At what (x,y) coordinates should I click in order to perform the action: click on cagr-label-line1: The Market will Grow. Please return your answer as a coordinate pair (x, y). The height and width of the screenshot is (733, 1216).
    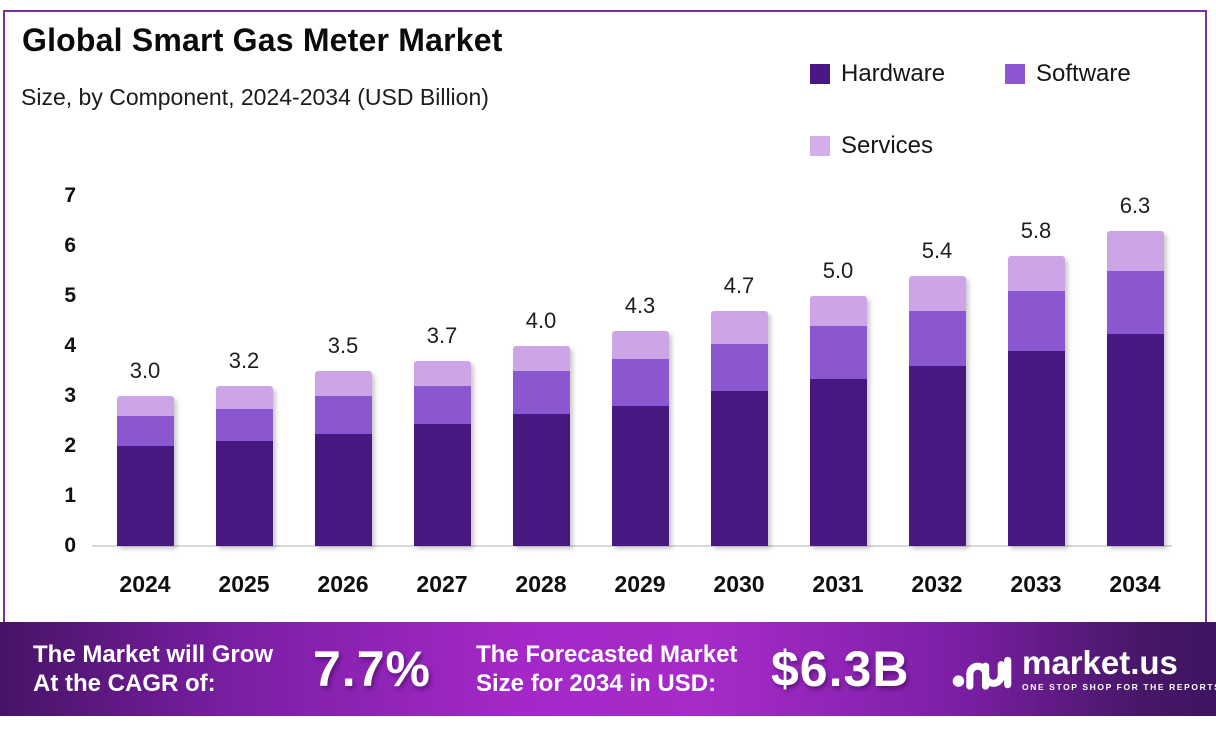
    Looking at the image, I should click on (153, 654).